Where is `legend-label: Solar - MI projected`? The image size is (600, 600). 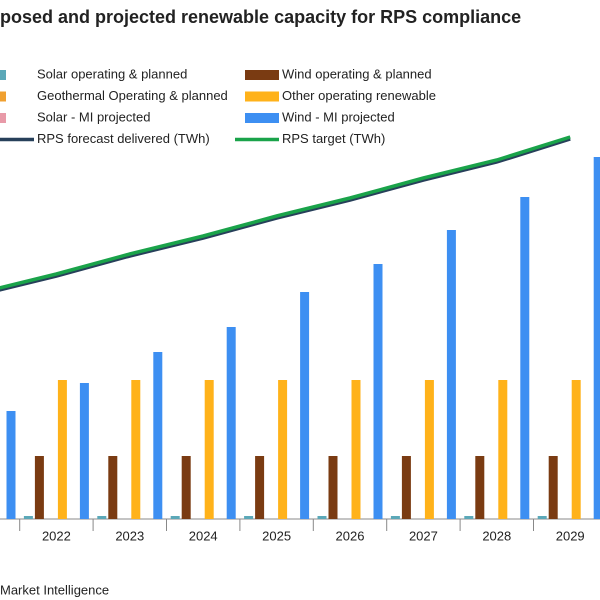 legend-label: Solar - MI projected is located at coordinates (93, 116).